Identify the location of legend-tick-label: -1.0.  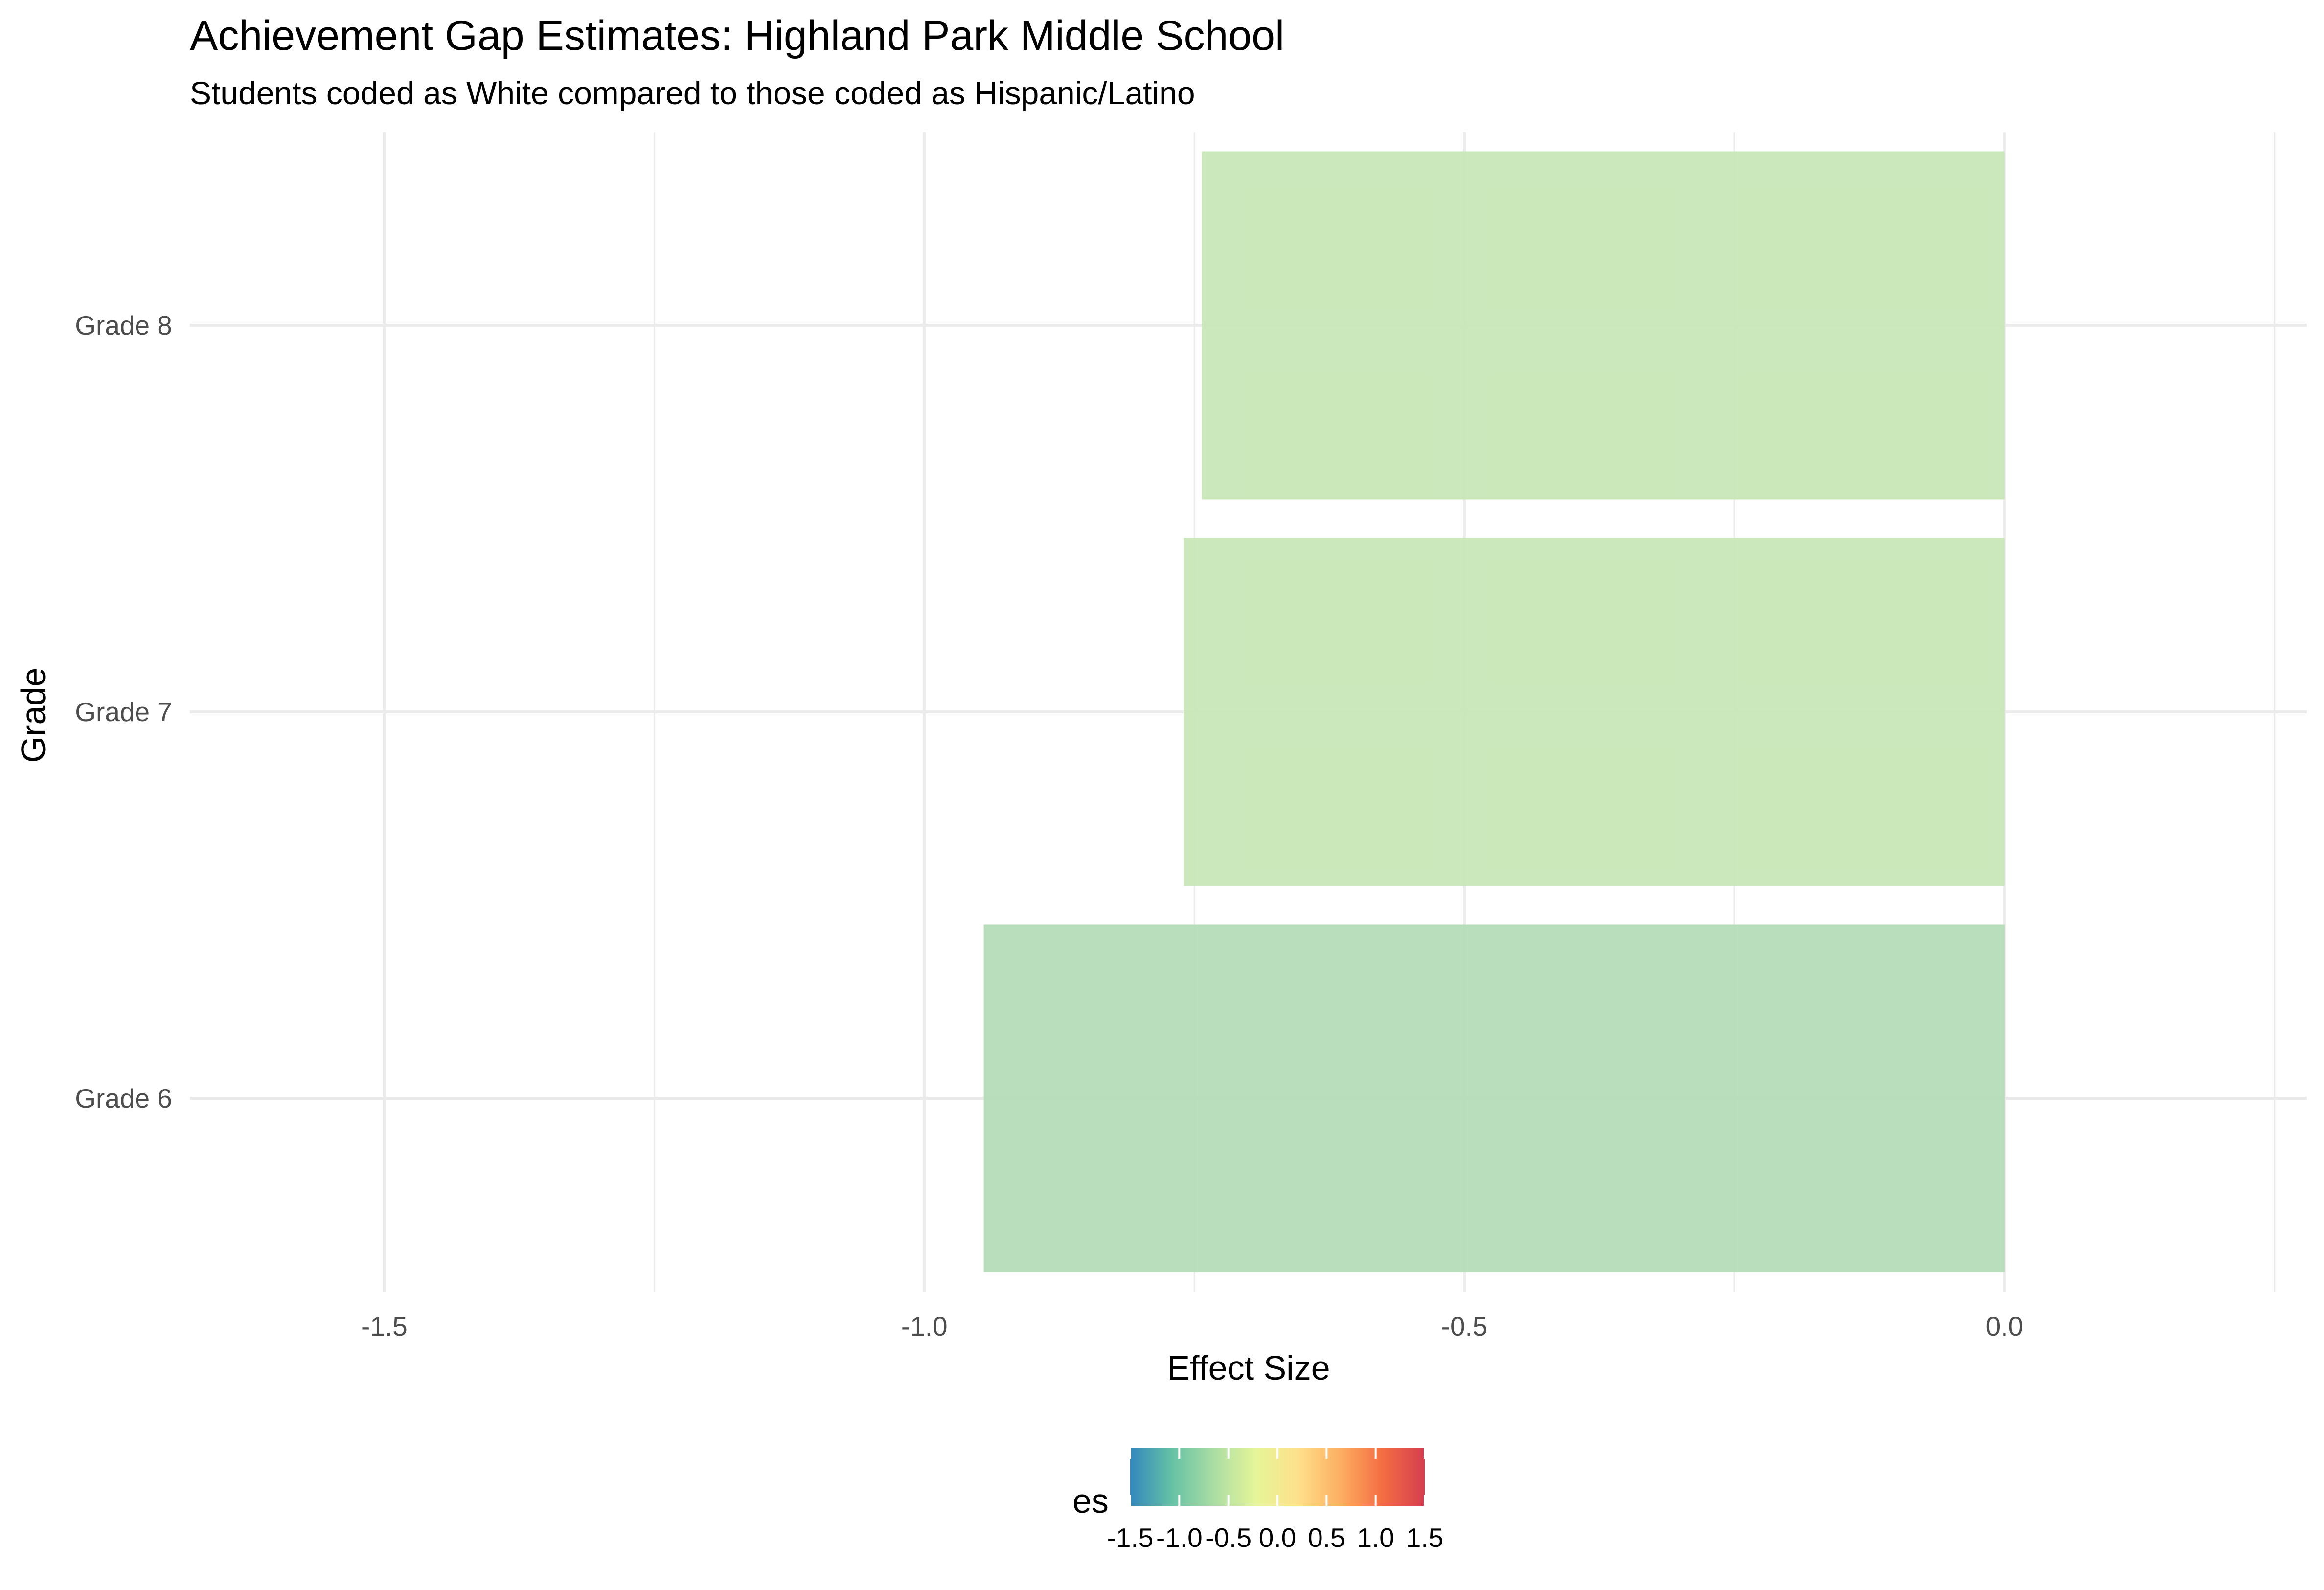
(1180, 1538).